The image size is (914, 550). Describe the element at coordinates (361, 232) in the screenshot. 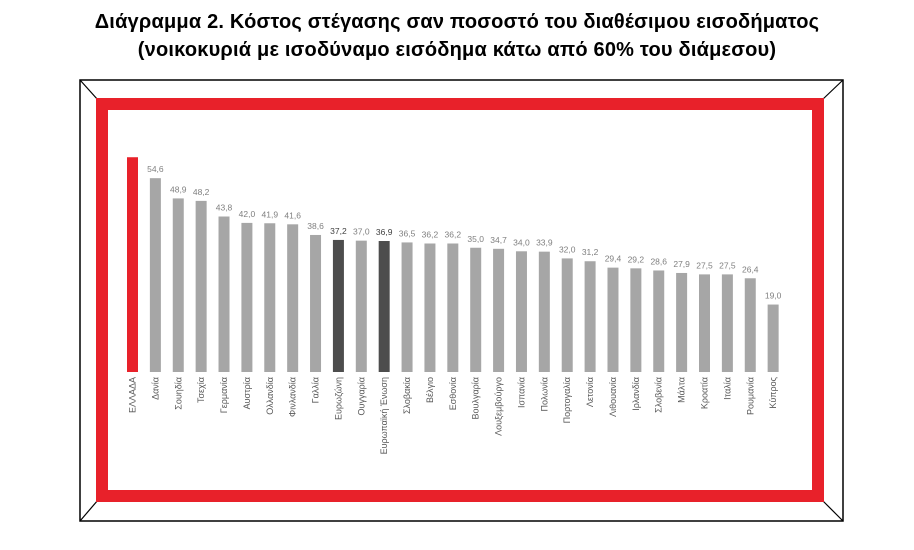

I see `value-label: 37,0` at that location.